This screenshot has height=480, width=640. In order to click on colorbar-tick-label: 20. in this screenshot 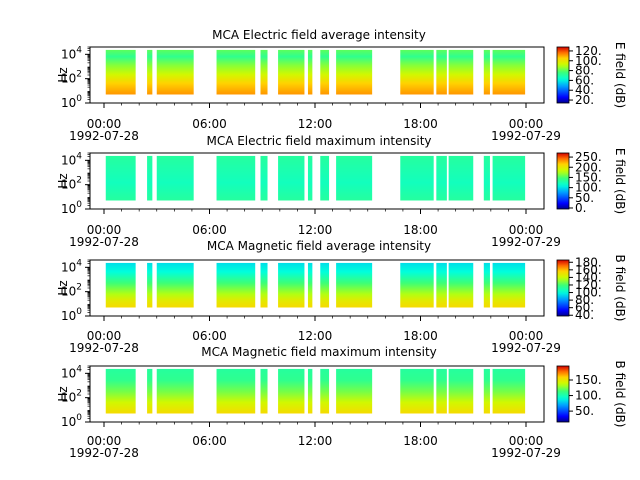, I will do `click(584, 100)`.